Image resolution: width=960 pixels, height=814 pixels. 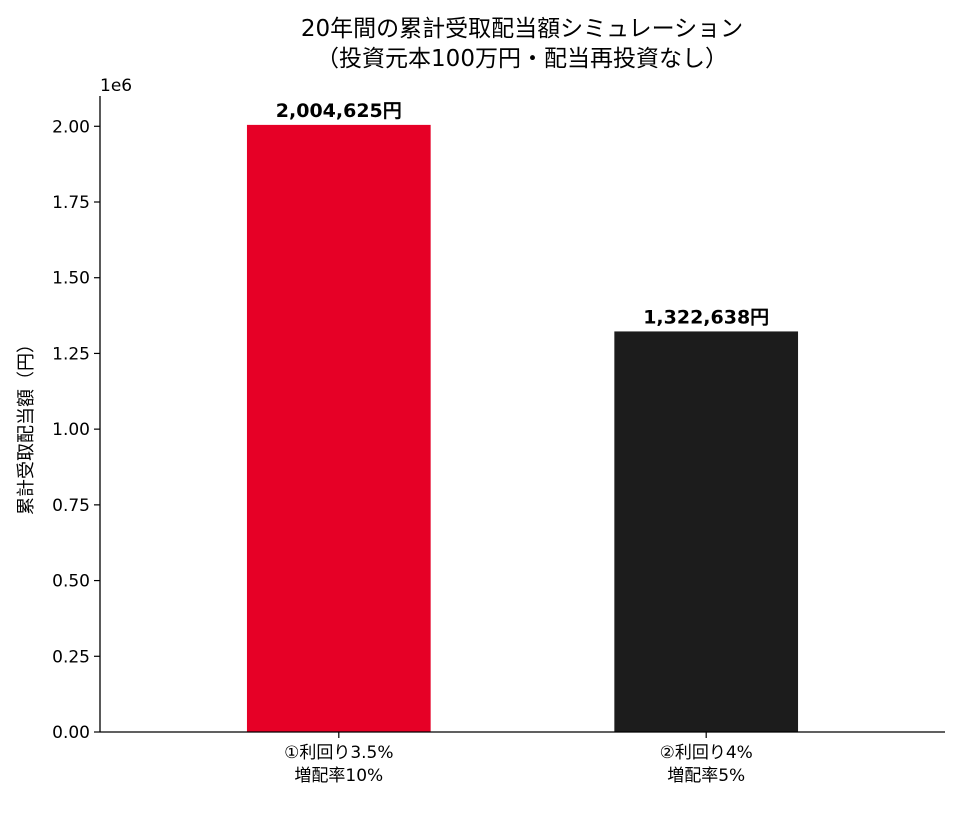 What do you see at coordinates (71, 203) in the screenshot?
I see `y-tick-label-7: 1.75` at bounding box center [71, 203].